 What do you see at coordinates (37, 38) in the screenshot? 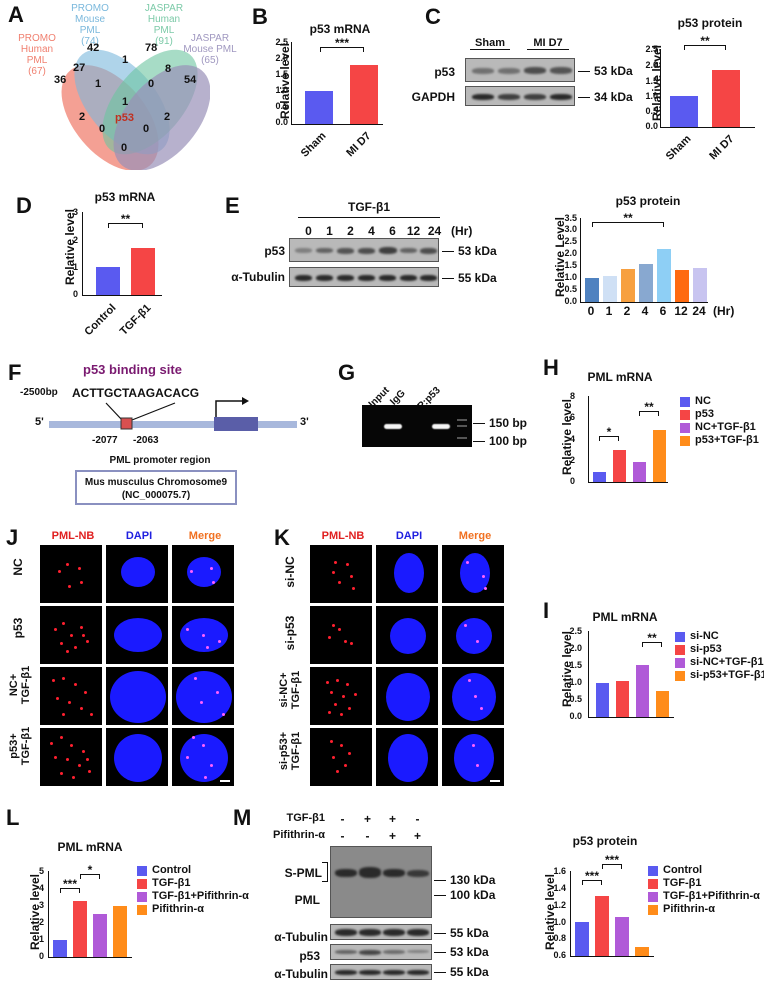
I see `set-name: PROMO` at bounding box center [37, 38].